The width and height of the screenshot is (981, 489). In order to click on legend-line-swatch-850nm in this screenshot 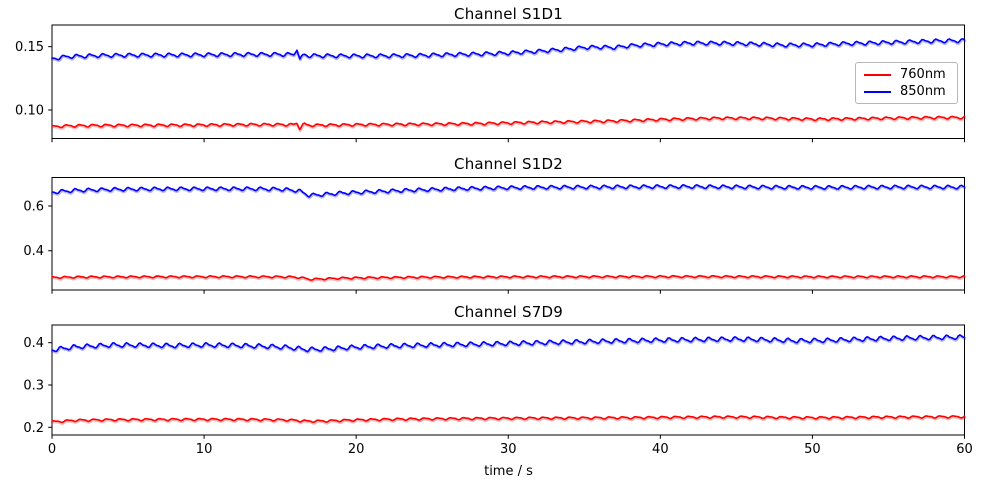, I will do `click(877, 91)`.